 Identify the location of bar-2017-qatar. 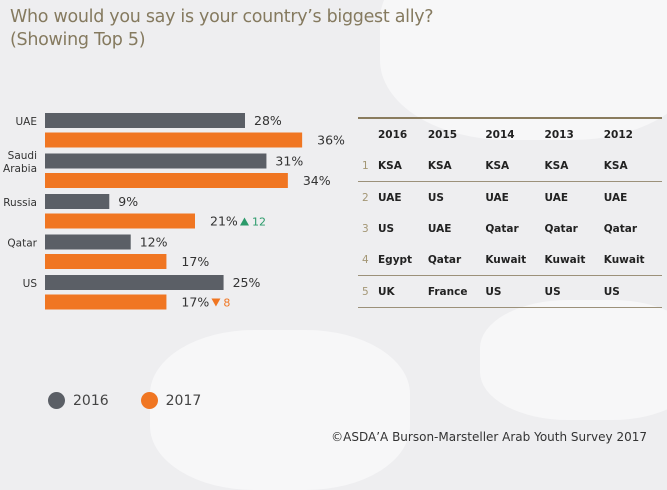
(106, 261).